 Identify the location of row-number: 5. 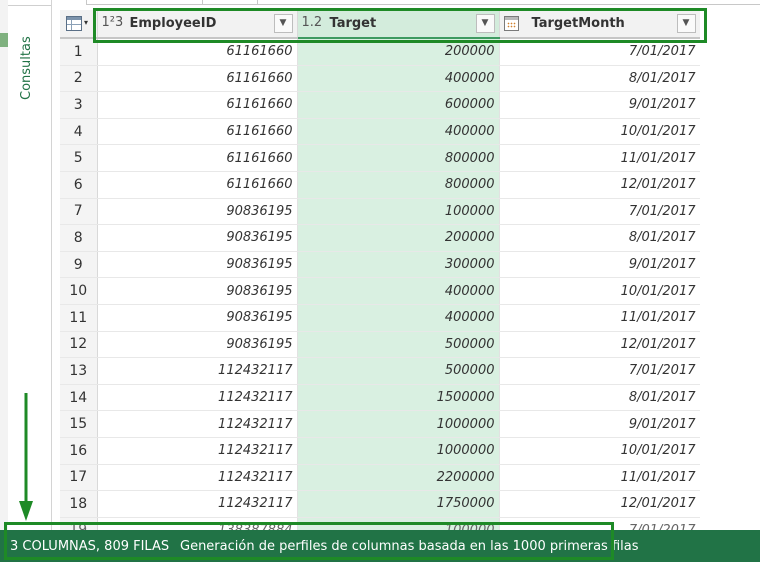
(79, 158).